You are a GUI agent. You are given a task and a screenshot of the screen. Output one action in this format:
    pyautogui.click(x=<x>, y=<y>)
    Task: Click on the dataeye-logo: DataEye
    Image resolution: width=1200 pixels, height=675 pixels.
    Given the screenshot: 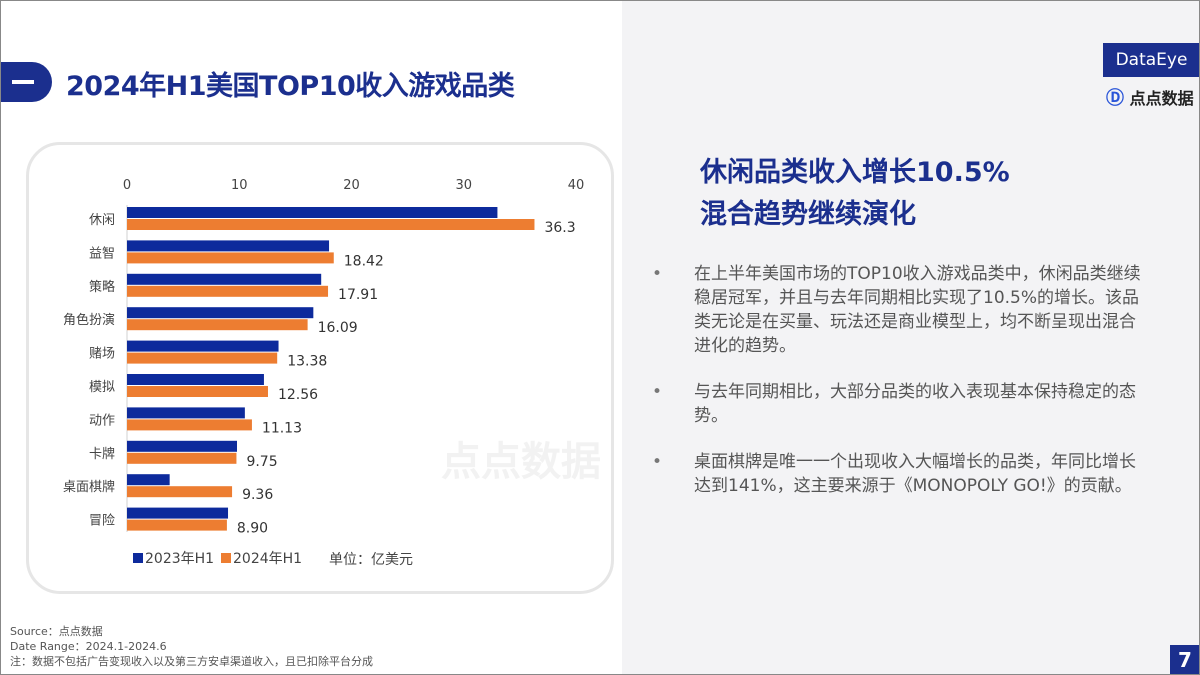 What is the action you would take?
    pyautogui.click(x=1151, y=60)
    